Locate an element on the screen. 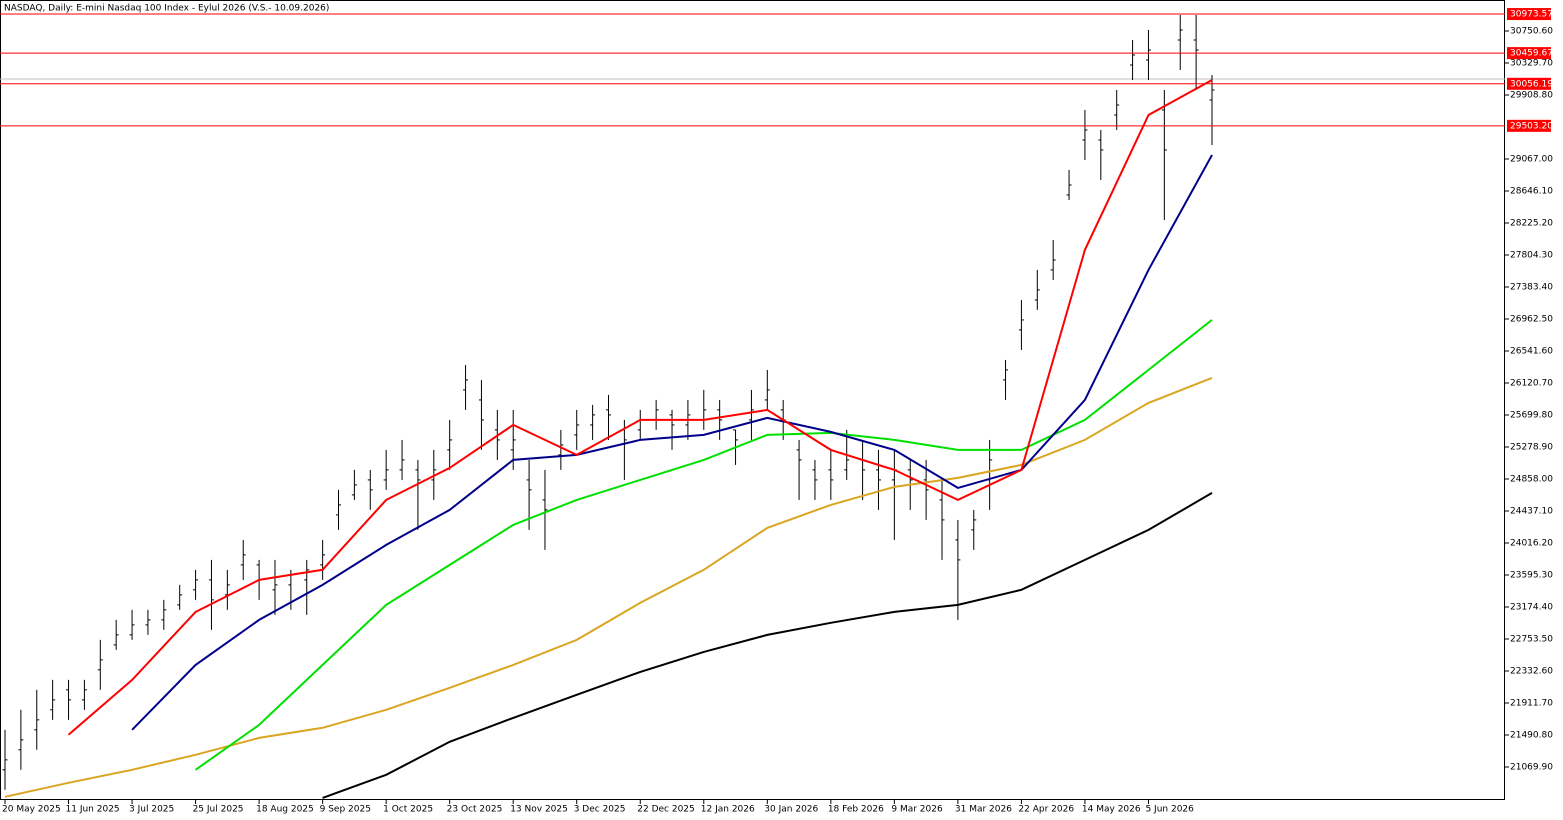 Image resolution: width=1563 pixels, height=820 pixels. x-tick-label: 31 Mar 2026 is located at coordinates (983, 810).